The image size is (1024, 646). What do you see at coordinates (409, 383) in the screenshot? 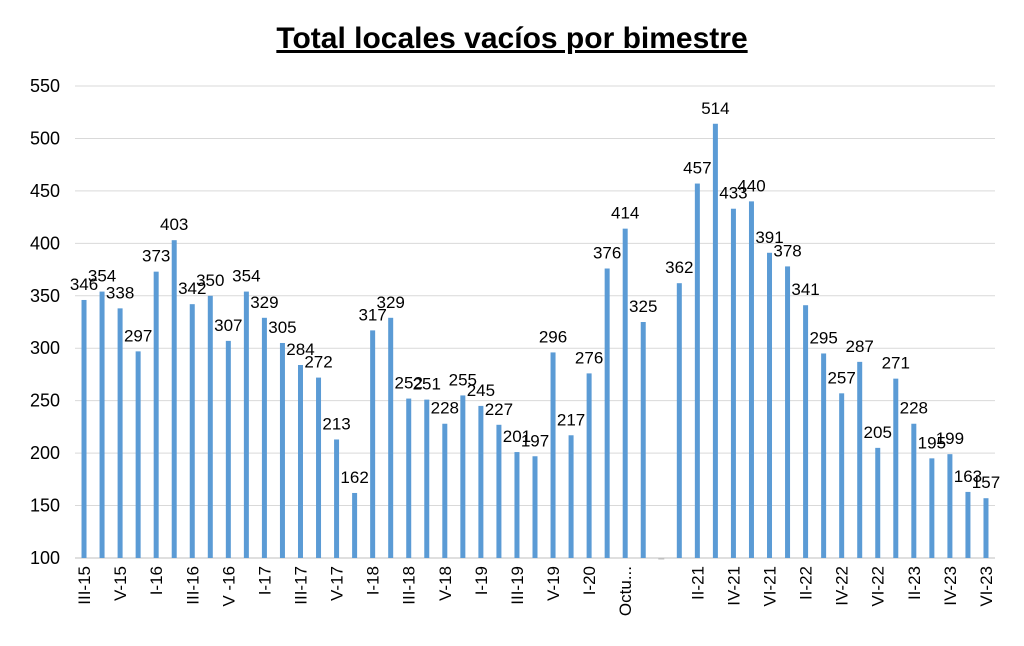
I see `data-label: 252` at bounding box center [409, 383].